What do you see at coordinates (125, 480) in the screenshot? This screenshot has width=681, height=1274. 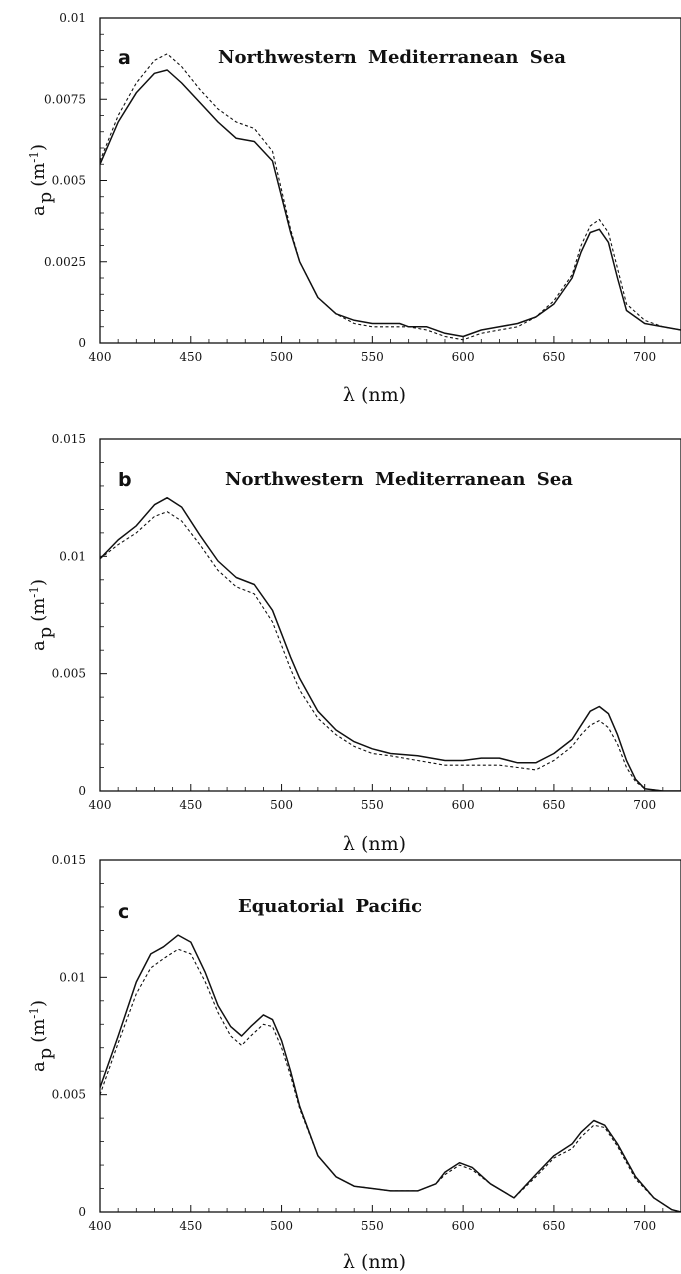 I see `panel-letter: b` at bounding box center [125, 480].